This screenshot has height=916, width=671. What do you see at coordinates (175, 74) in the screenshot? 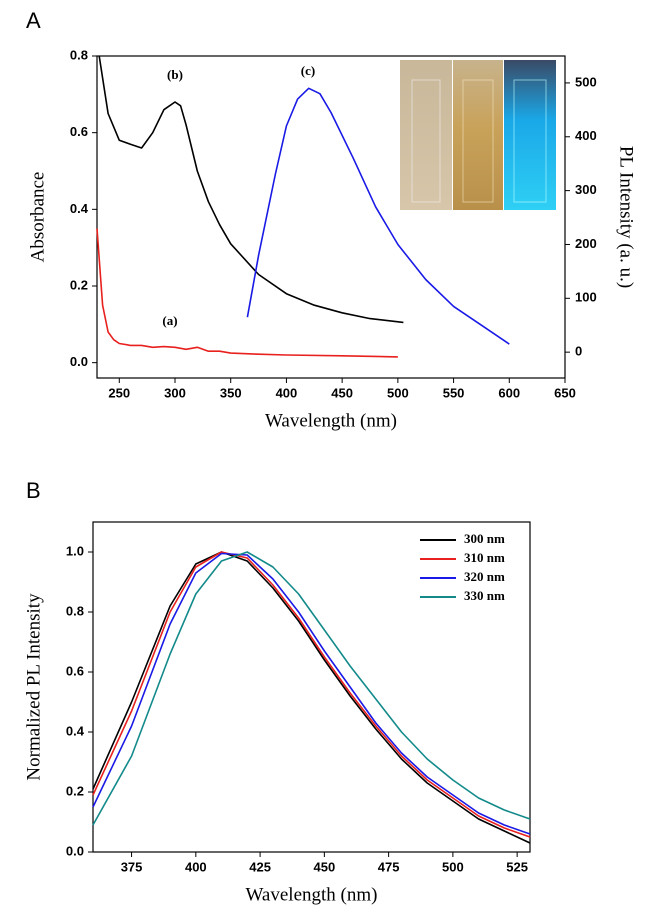
I see `annotation: (b)` at bounding box center [175, 74].